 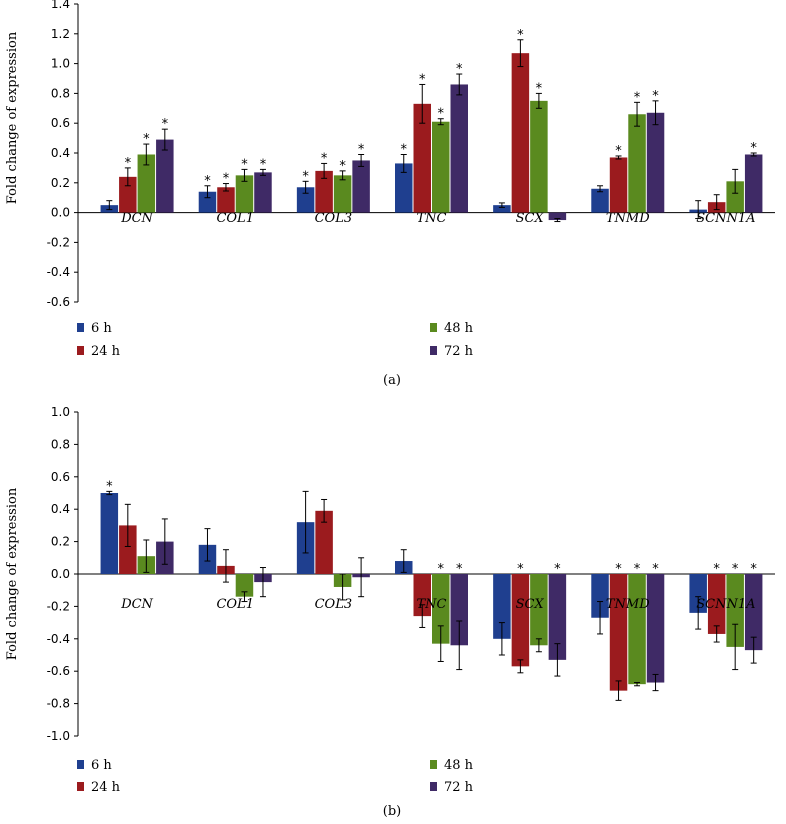 I want to click on y-tick-label: 0.2, so click(x=60, y=542).